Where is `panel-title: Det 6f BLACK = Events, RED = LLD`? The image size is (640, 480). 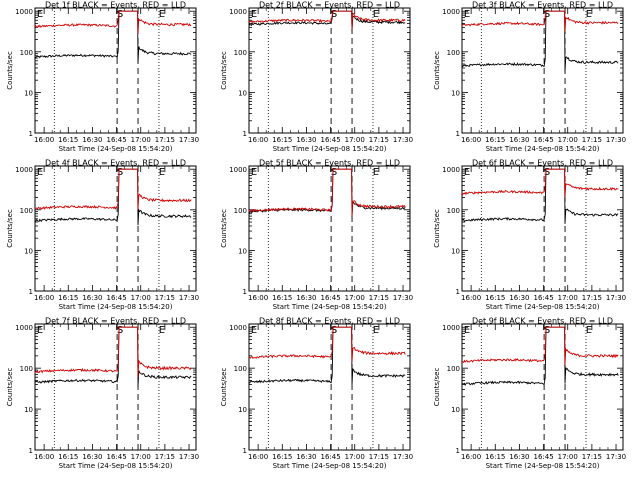 panel-title: Det 6f BLACK = Events, RED = LLD is located at coordinates (542, 163).